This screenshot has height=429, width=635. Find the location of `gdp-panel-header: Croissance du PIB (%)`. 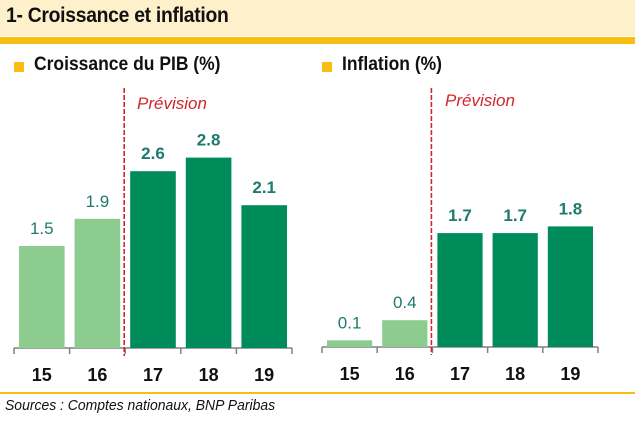

gdp-panel-header: Croissance du PIB (%) is located at coordinates (125, 65).